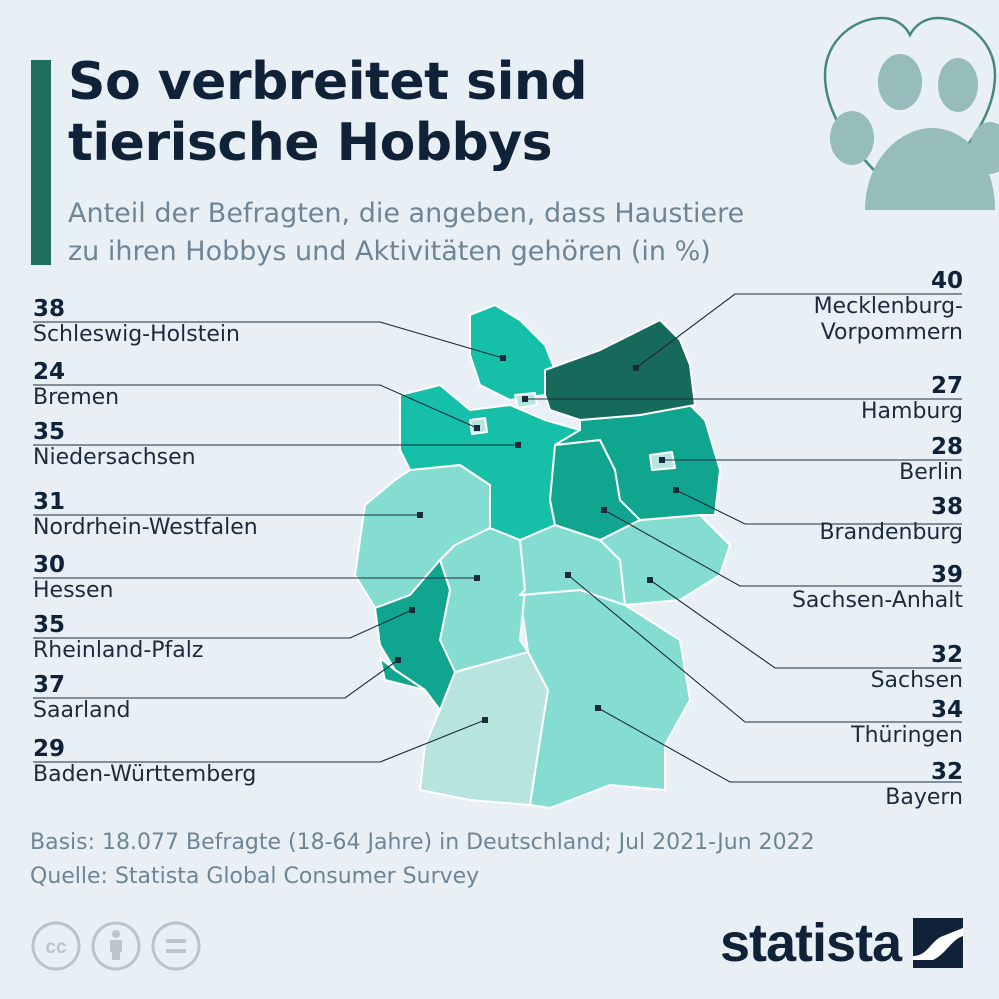  Describe the element at coordinates (946, 386) in the screenshot. I see `value-hamburg: 27` at that location.